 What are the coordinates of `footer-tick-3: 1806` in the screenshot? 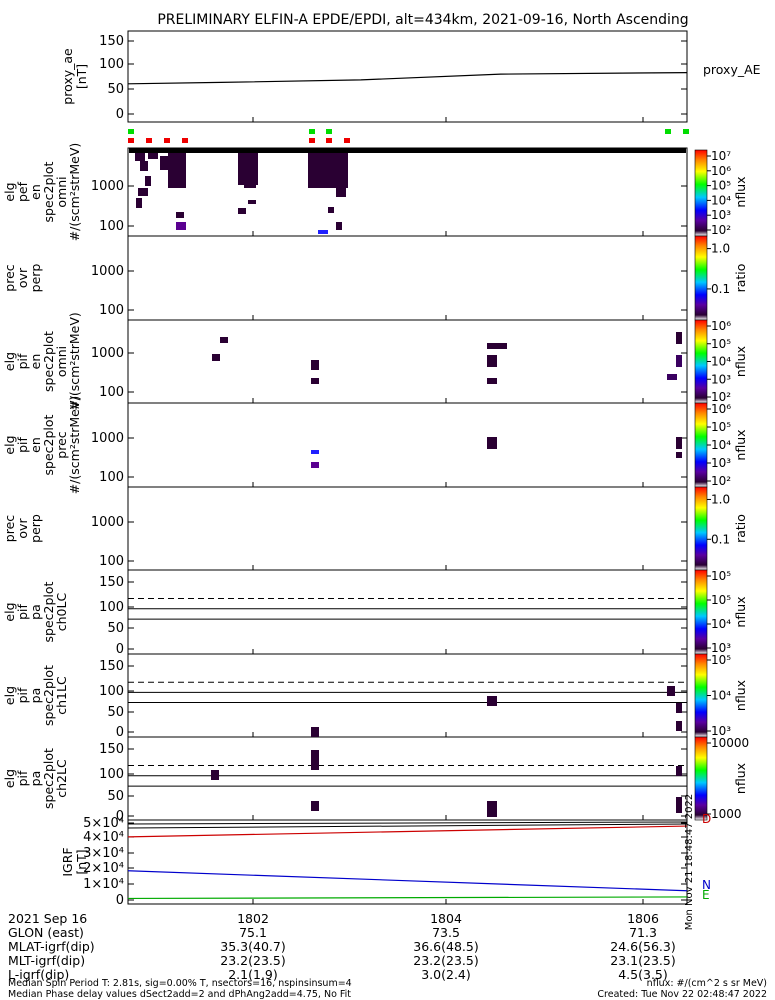 It's located at (643, 918).